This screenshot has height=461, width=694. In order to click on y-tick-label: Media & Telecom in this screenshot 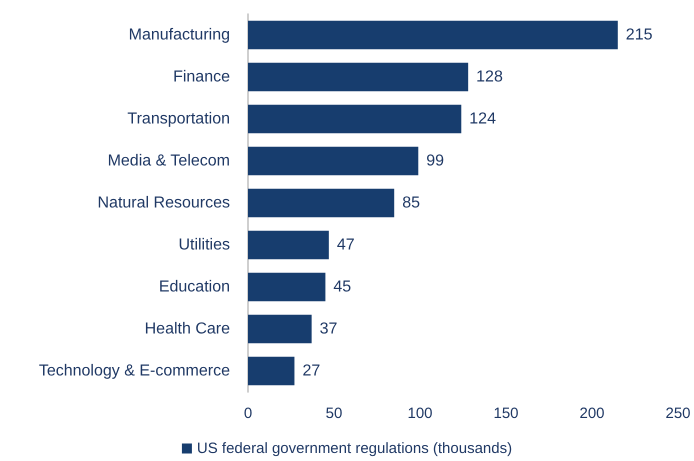, I will do `click(169, 161)`.